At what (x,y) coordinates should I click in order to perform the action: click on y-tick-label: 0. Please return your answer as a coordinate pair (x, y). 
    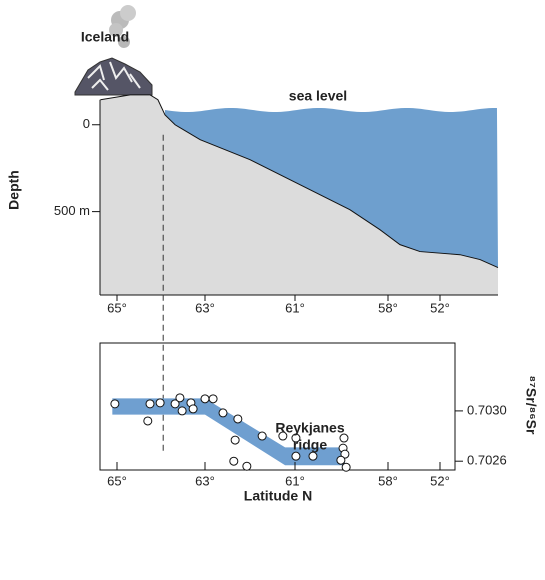
    Looking at the image, I should click on (86, 123).